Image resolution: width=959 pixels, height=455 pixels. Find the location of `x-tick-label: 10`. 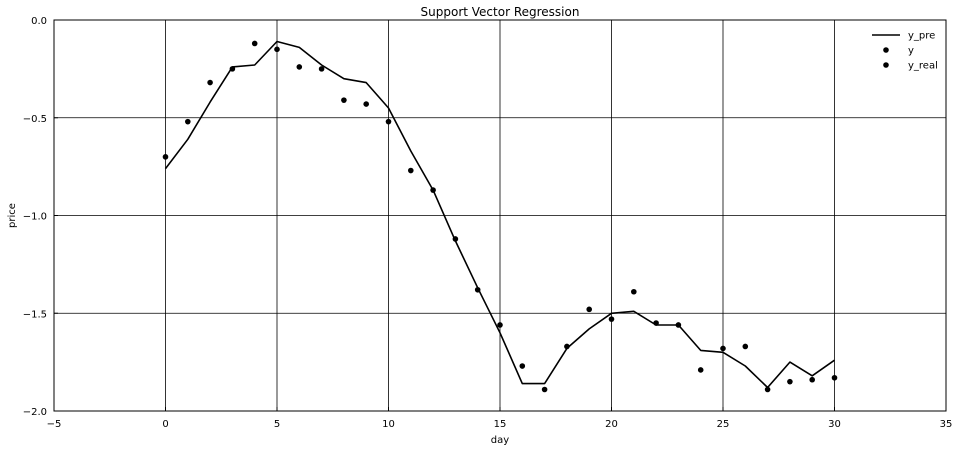

x-tick-label: 10 is located at coordinates (388, 424).